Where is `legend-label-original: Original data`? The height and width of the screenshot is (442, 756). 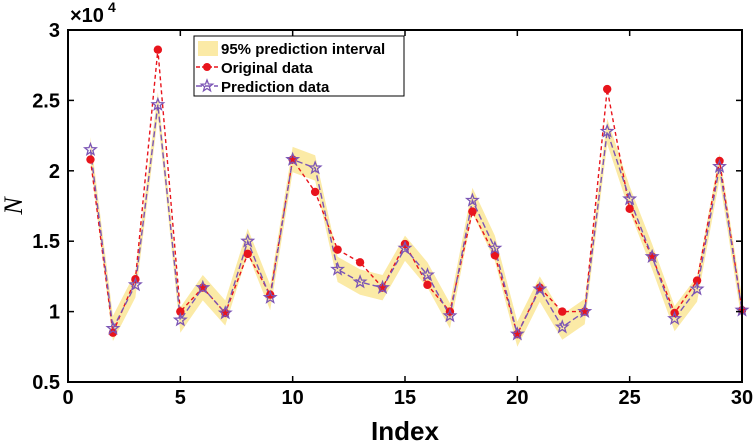 legend-label-original: Original data is located at coordinates (267, 68).